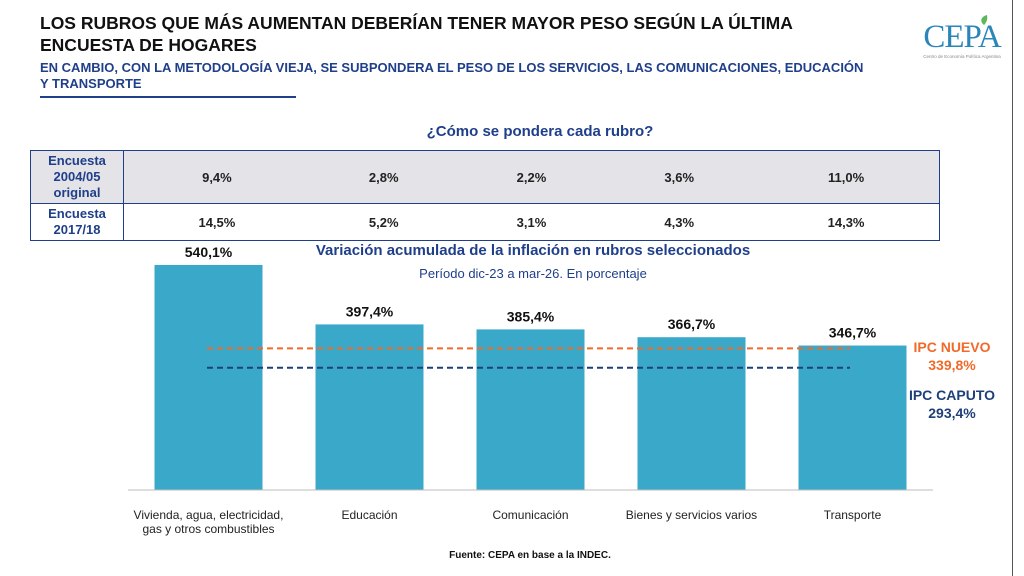 This screenshot has width=1024, height=576. What do you see at coordinates (951, 347) in the screenshot?
I see `reference-line-name: IPC NUEVO` at bounding box center [951, 347].